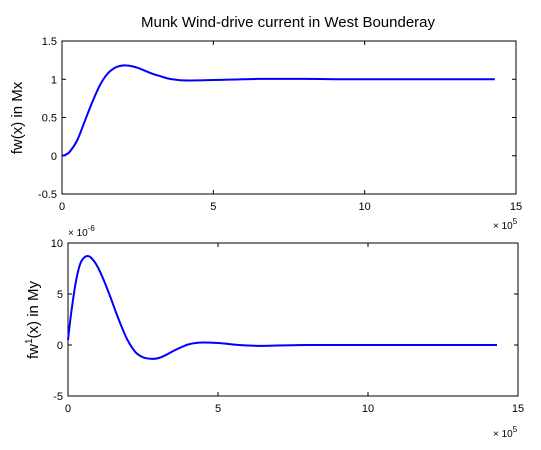  Describe the element at coordinates (49, 42) in the screenshot. I see `top-y-tick-label: 1.5` at that location.